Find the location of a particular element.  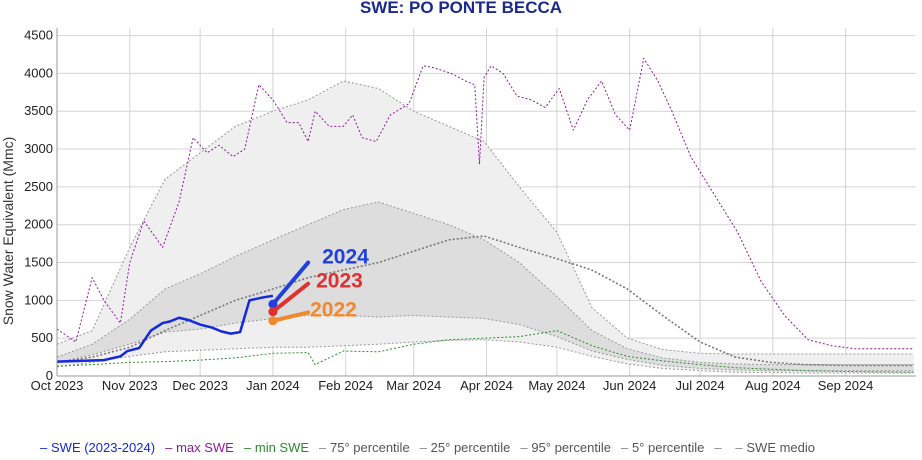

legend-item: – SWE medio is located at coordinates (775, 447).